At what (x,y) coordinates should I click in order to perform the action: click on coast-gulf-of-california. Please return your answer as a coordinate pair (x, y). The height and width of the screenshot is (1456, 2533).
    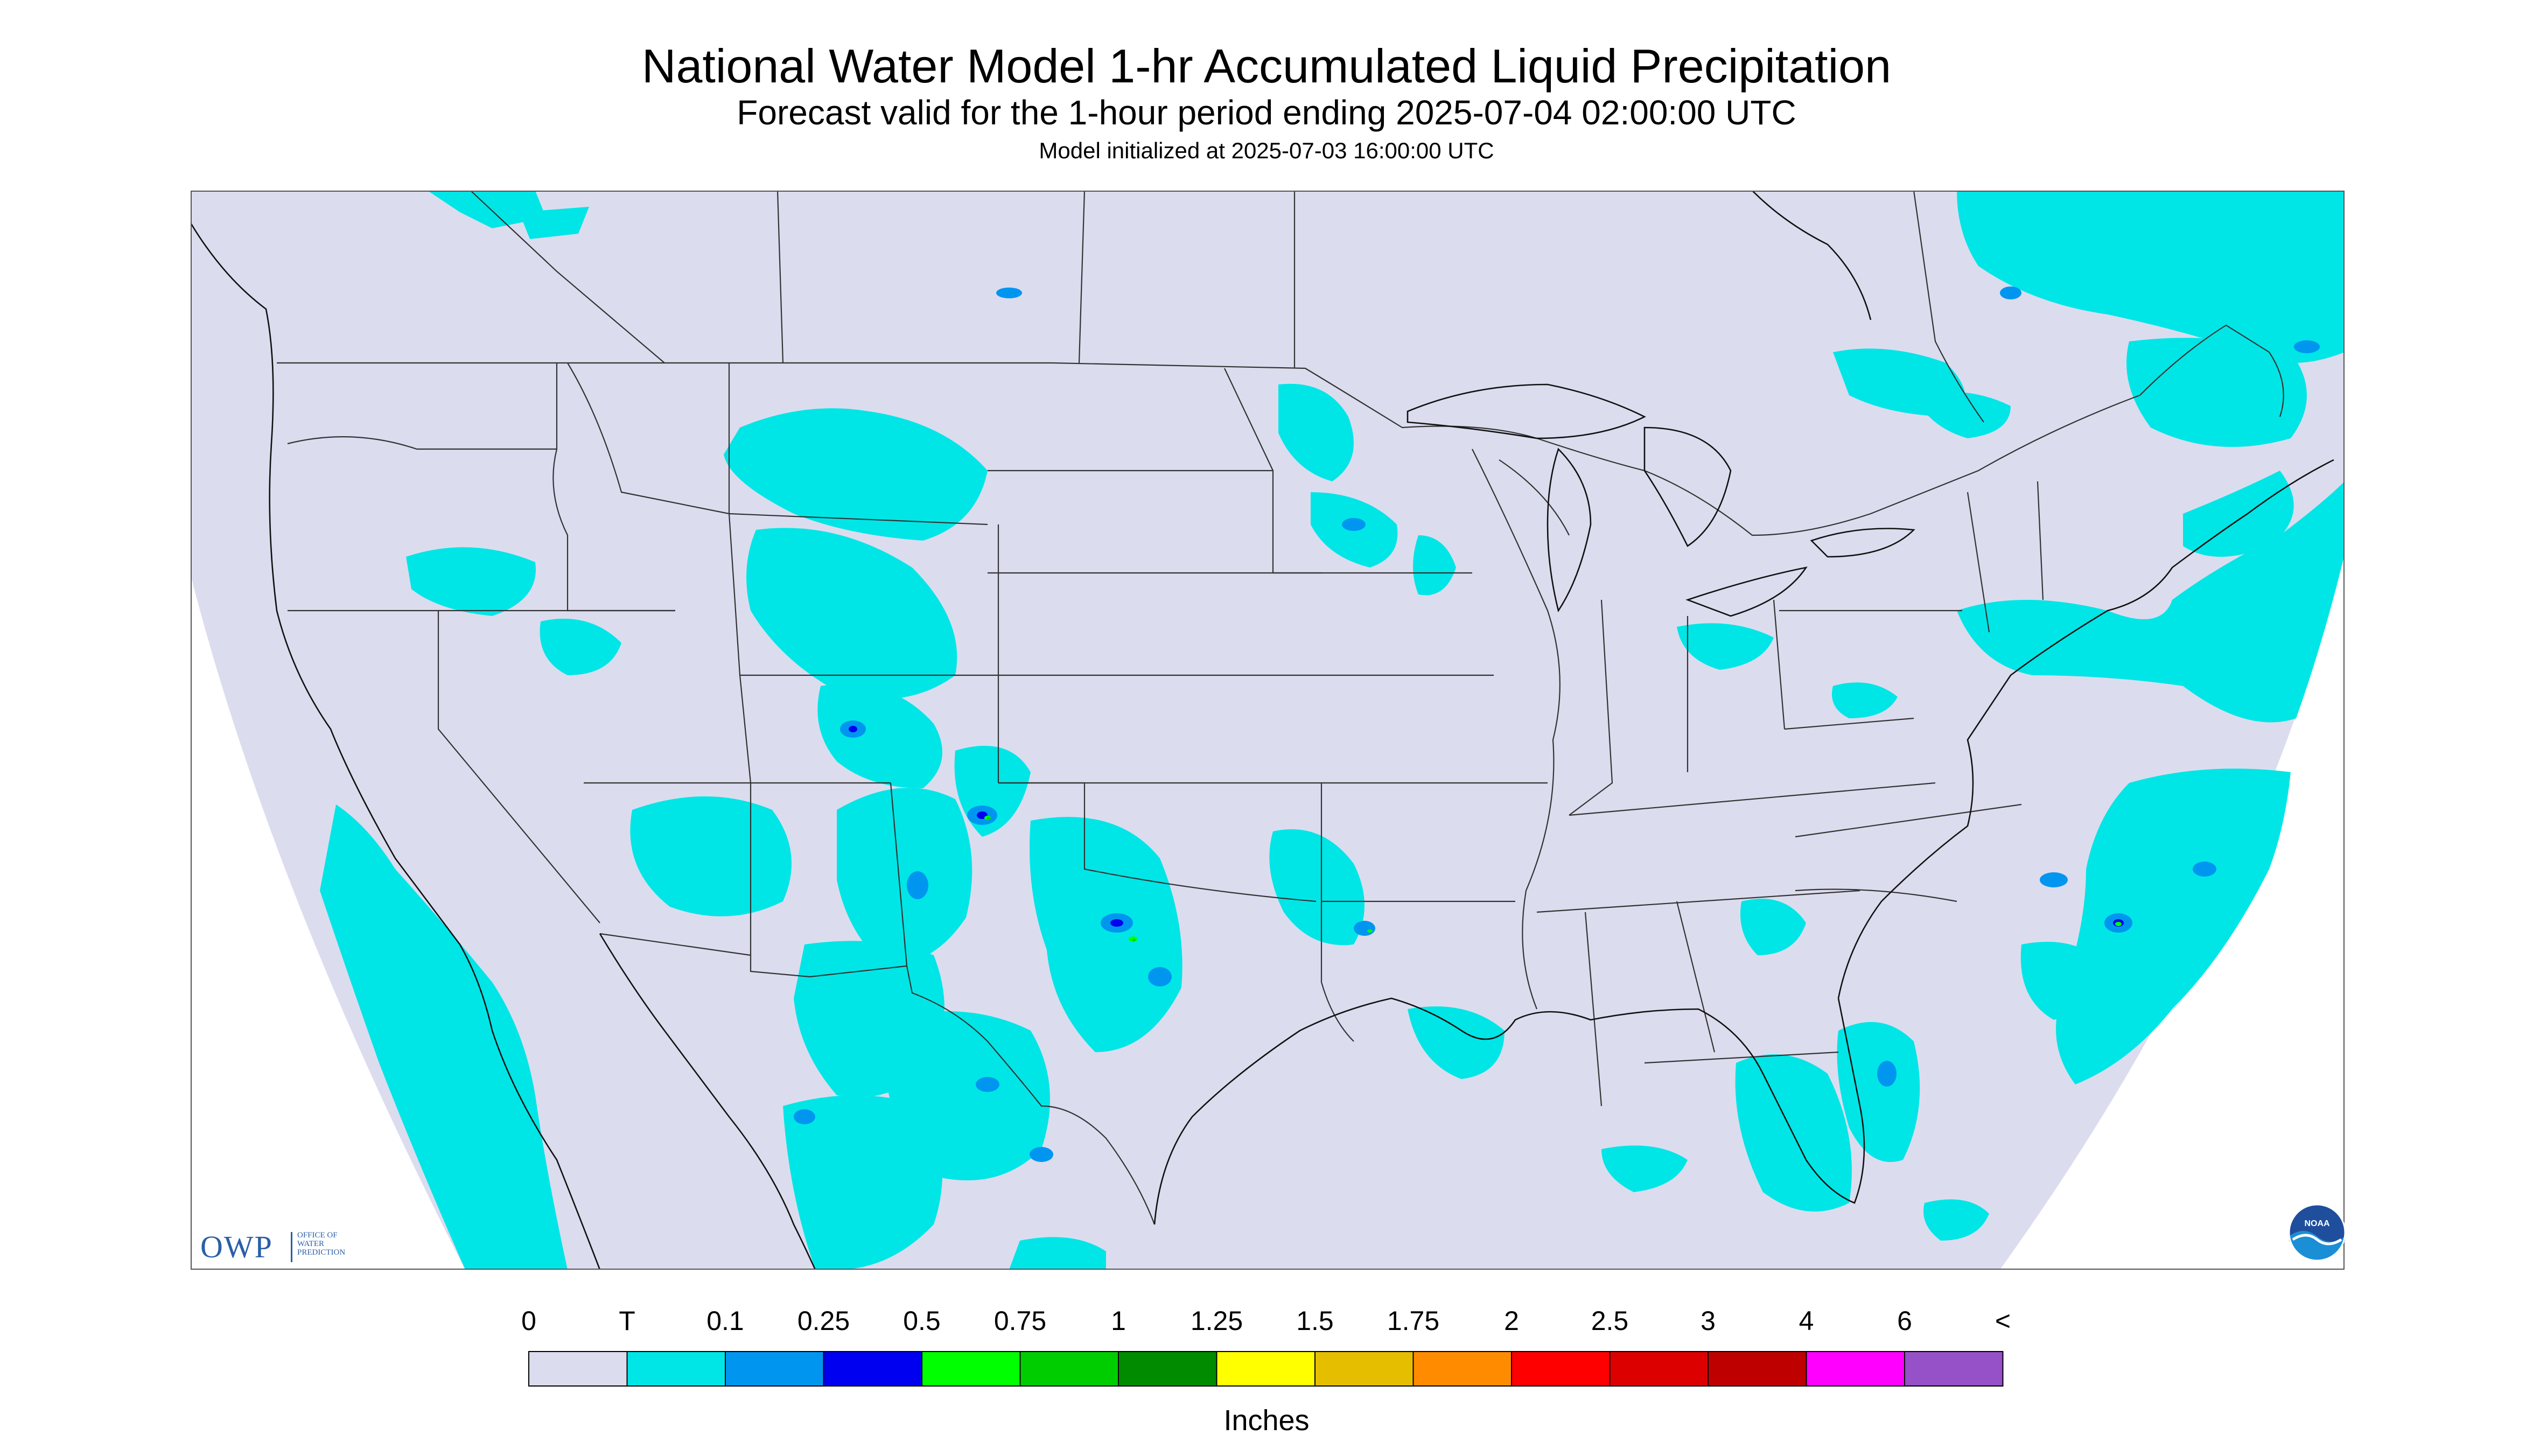
    Looking at the image, I should click on (707, 1101).